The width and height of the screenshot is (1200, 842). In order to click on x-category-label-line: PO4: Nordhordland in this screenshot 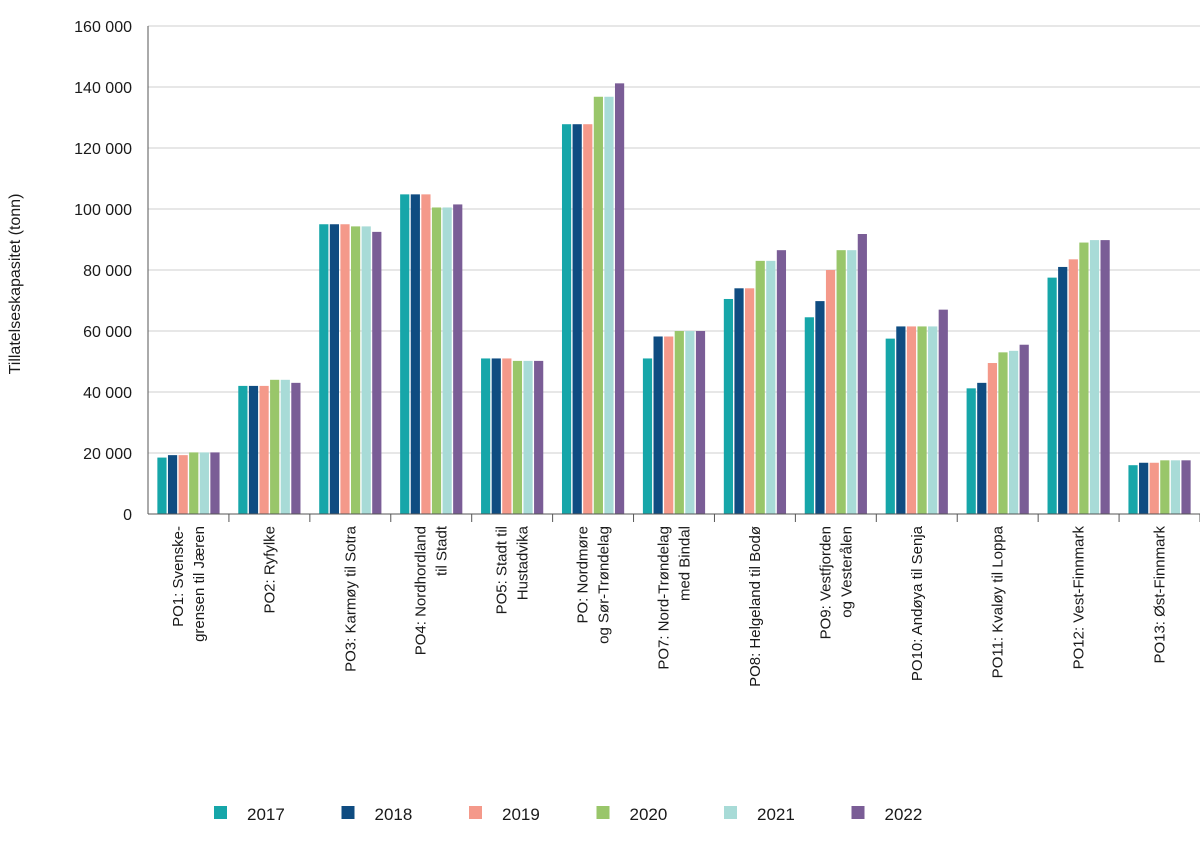, I will do `click(421, 590)`.